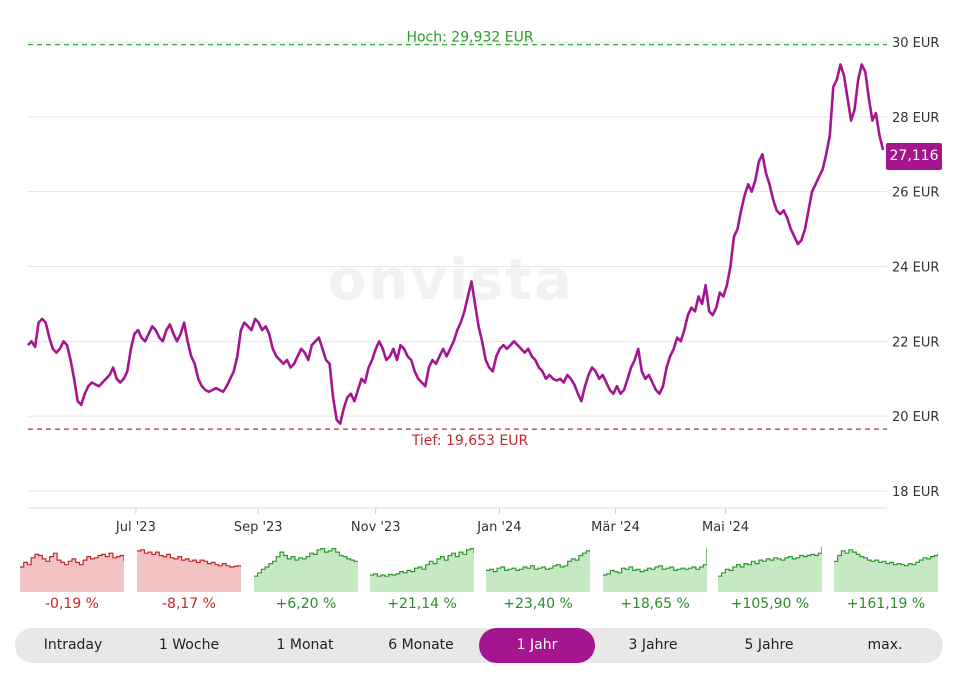  I want to click on tab-5-jahre: 5 Jahre, so click(769, 645).